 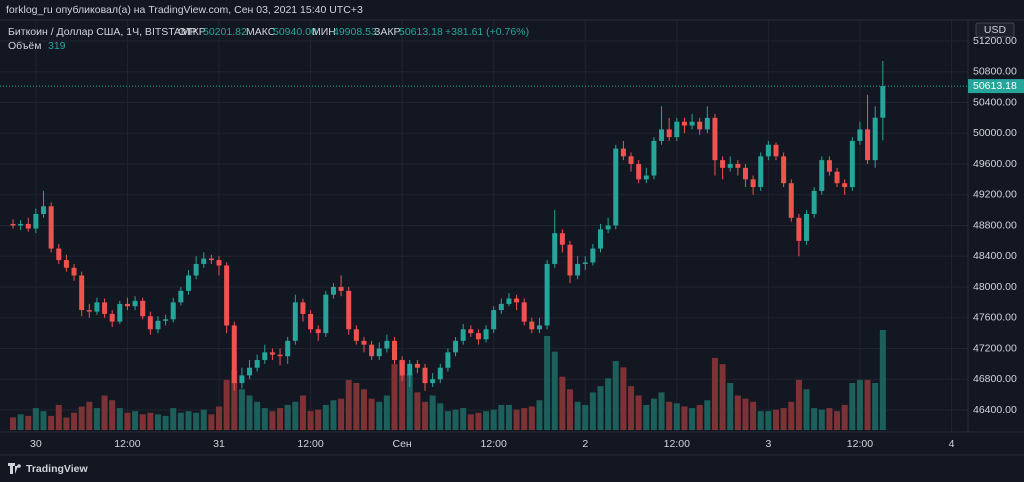 I want to click on x-tick-label: 2, so click(x=585, y=444).